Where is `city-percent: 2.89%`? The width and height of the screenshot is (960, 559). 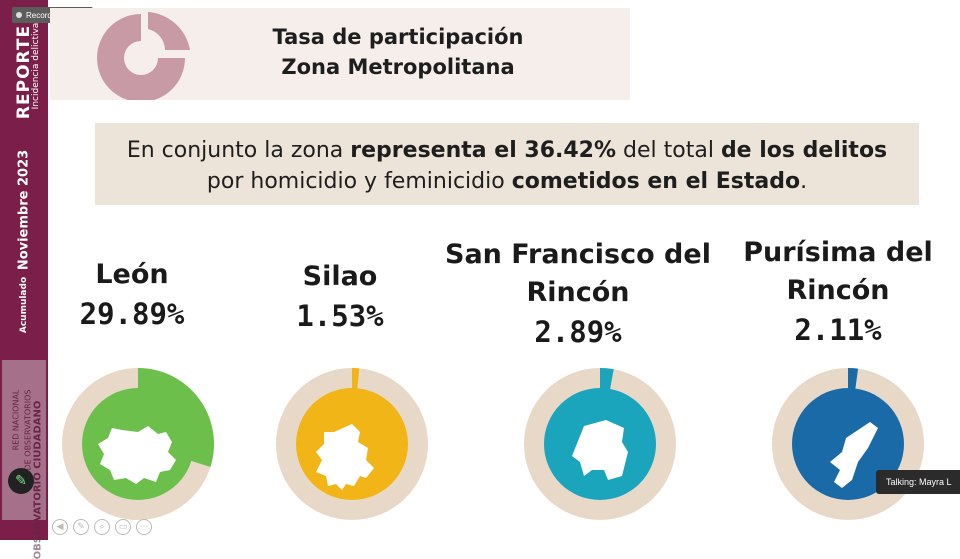 city-percent: 2.89% is located at coordinates (578, 332).